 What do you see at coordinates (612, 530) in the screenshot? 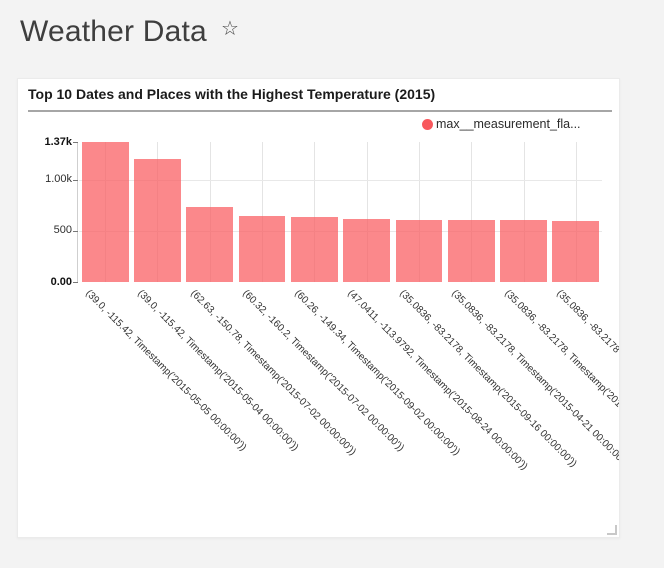
I see `resize-handle-icon` at bounding box center [612, 530].